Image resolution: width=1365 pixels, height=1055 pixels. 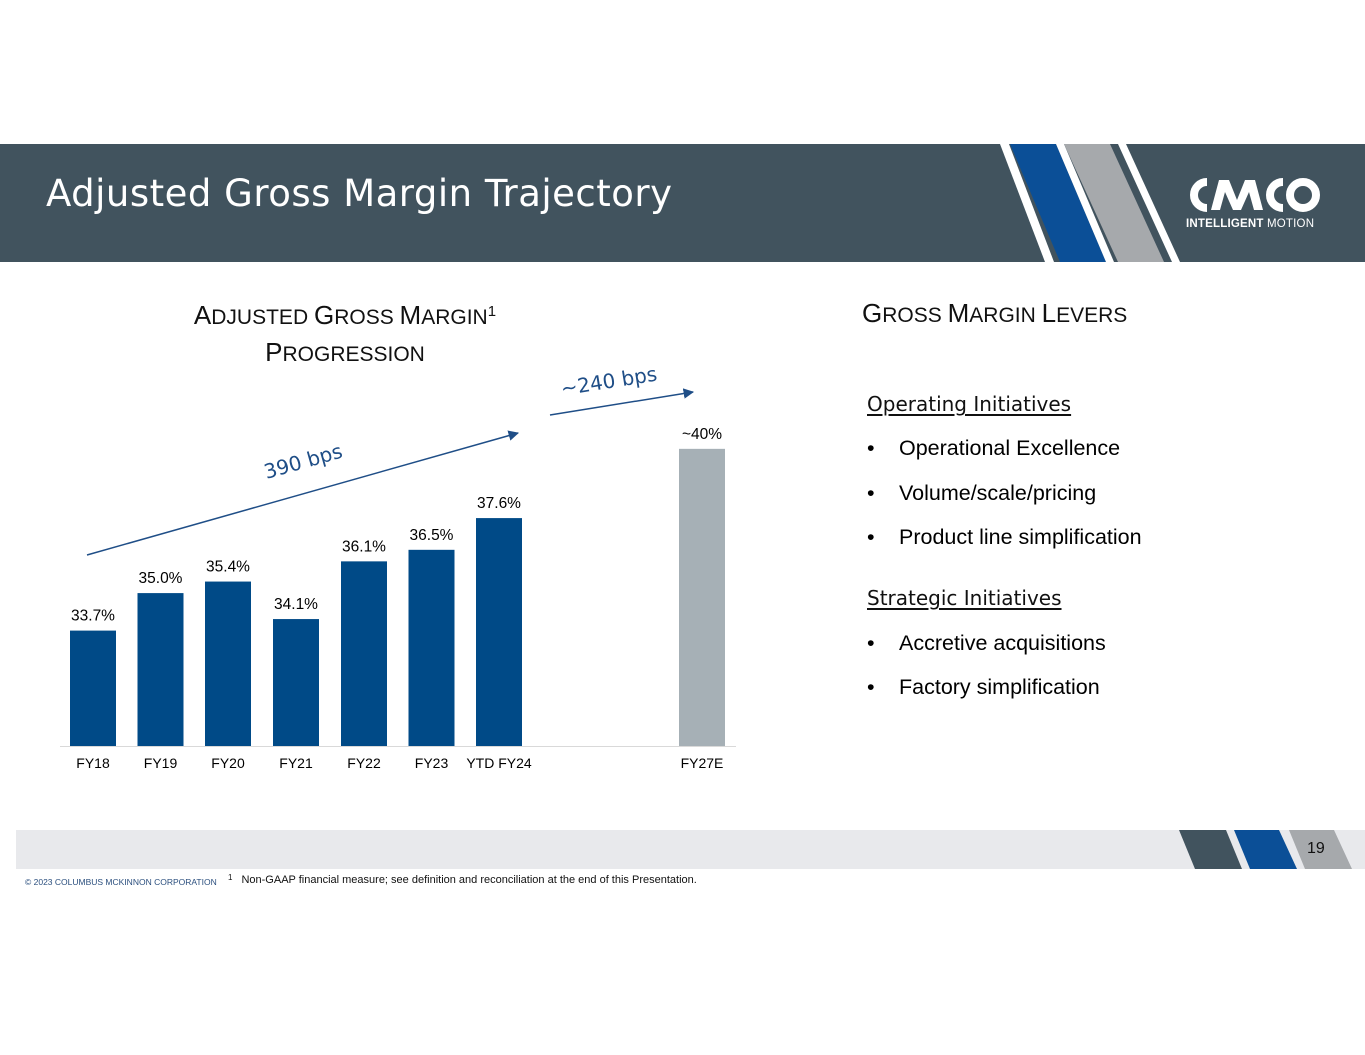 What do you see at coordinates (1004, 537) in the screenshot?
I see `lever-item: • Product line simplification` at bounding box center [1004, 537].